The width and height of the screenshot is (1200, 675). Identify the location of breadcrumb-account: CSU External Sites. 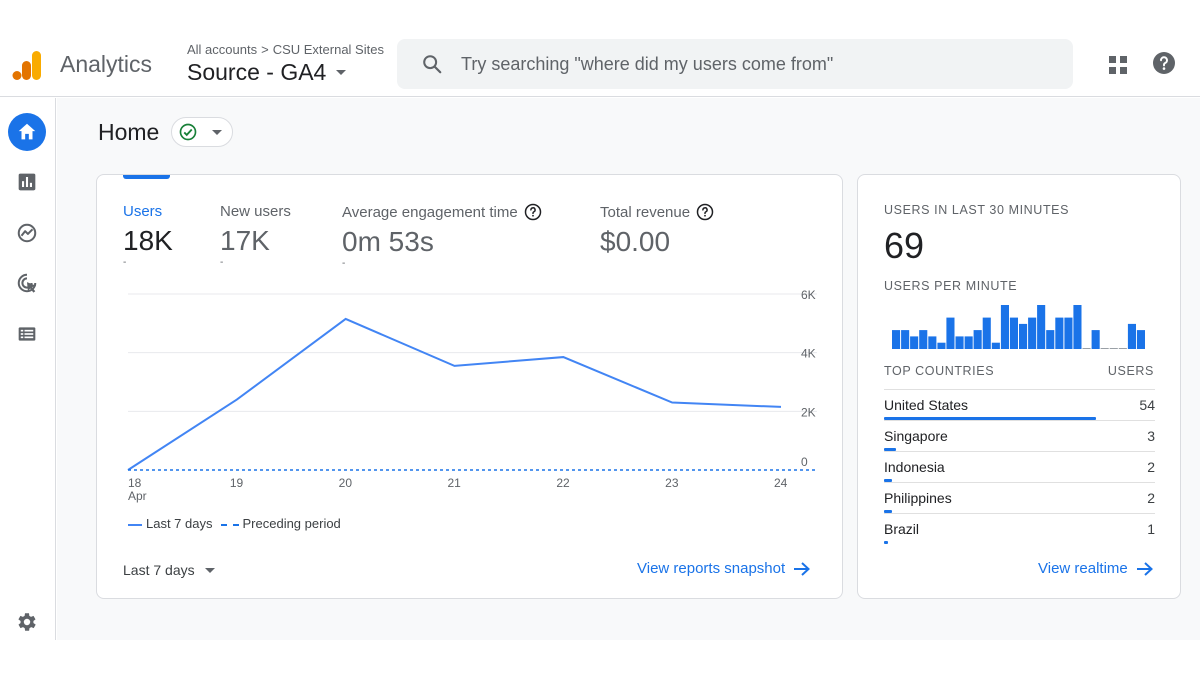
(328, 49).